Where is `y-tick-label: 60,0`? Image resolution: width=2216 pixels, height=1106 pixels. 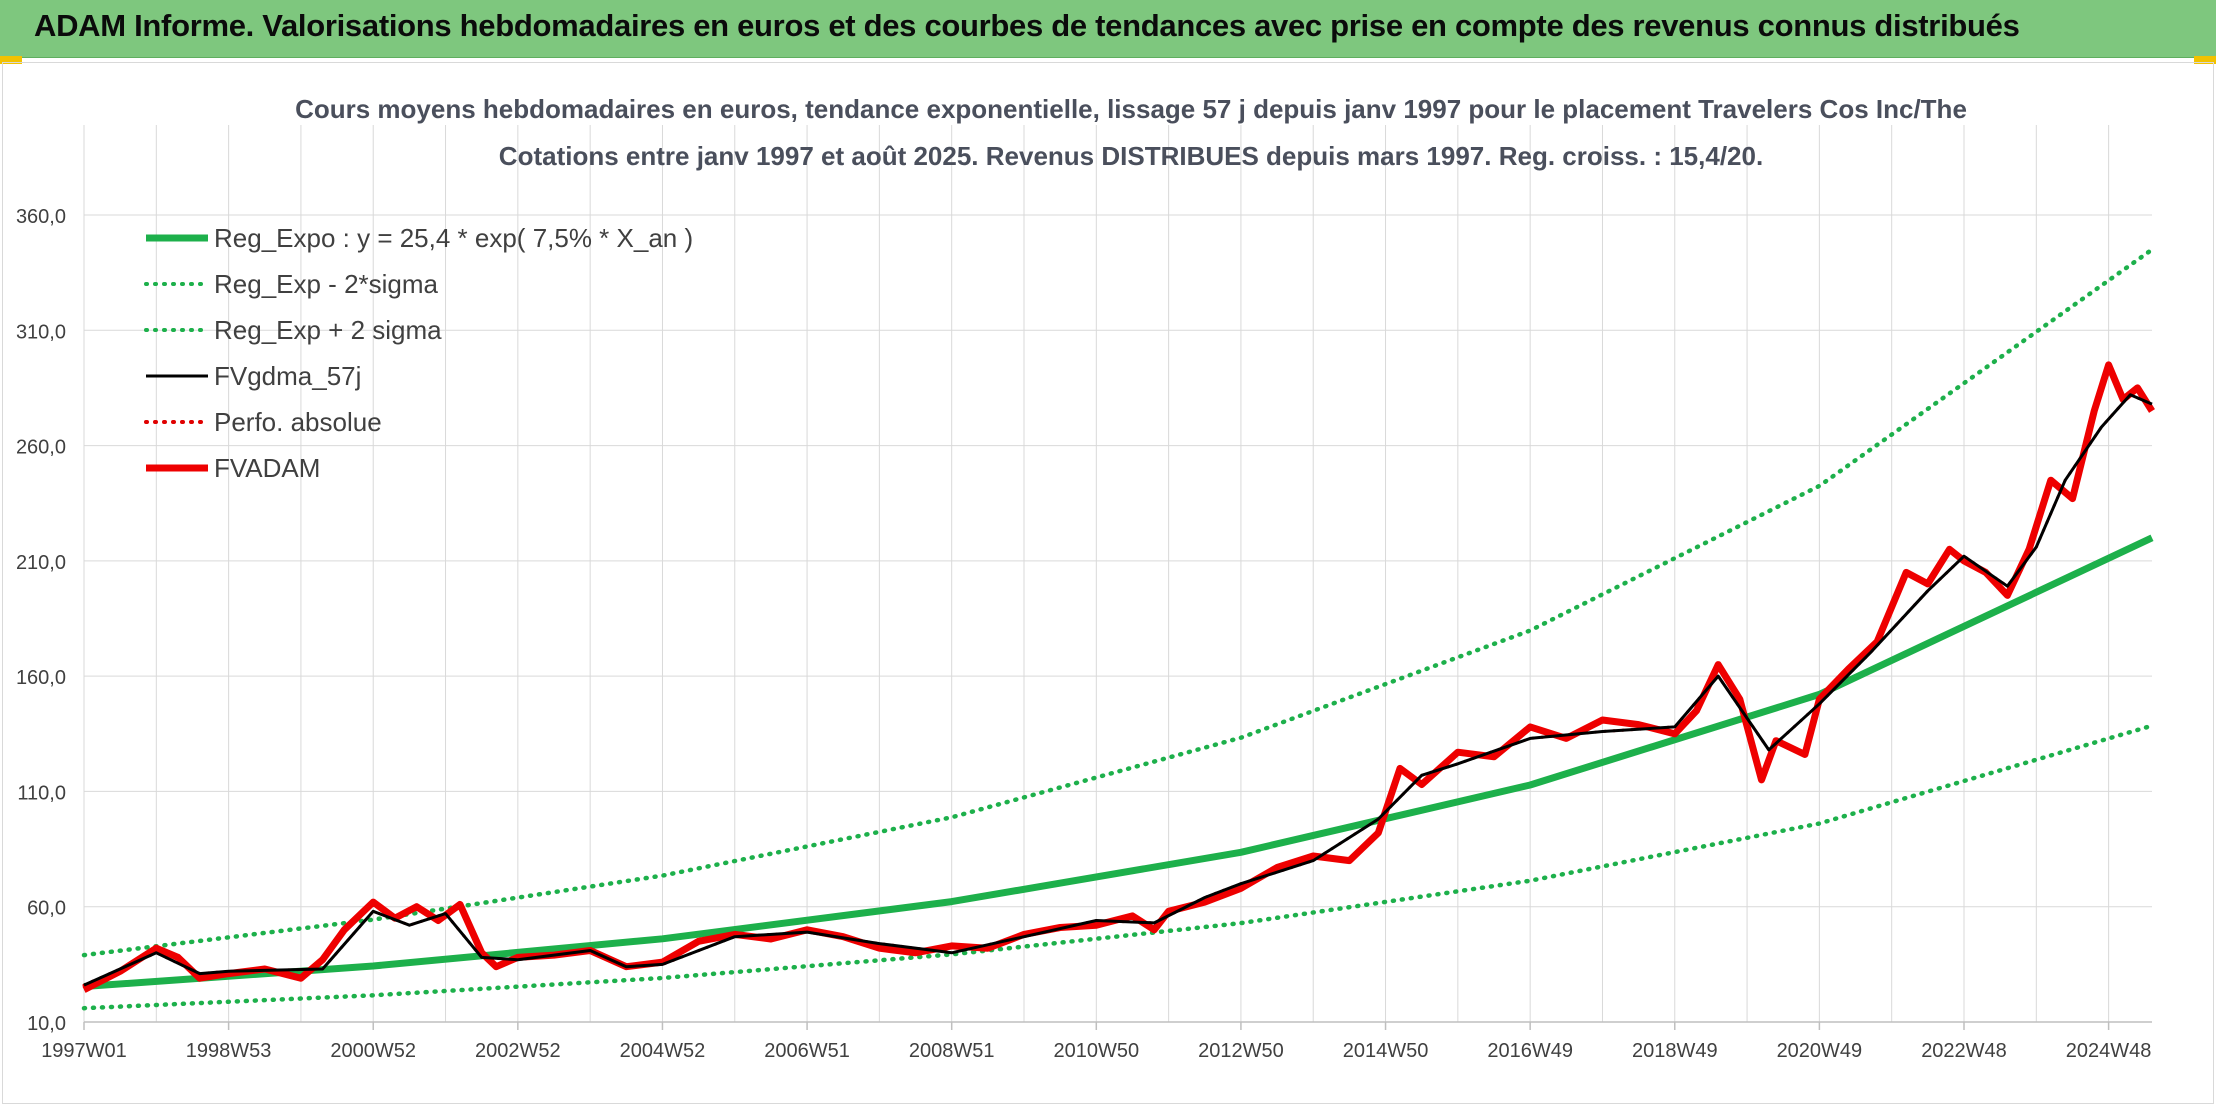 y-tick-label: 60,0 is located at coordinates (46, 909).